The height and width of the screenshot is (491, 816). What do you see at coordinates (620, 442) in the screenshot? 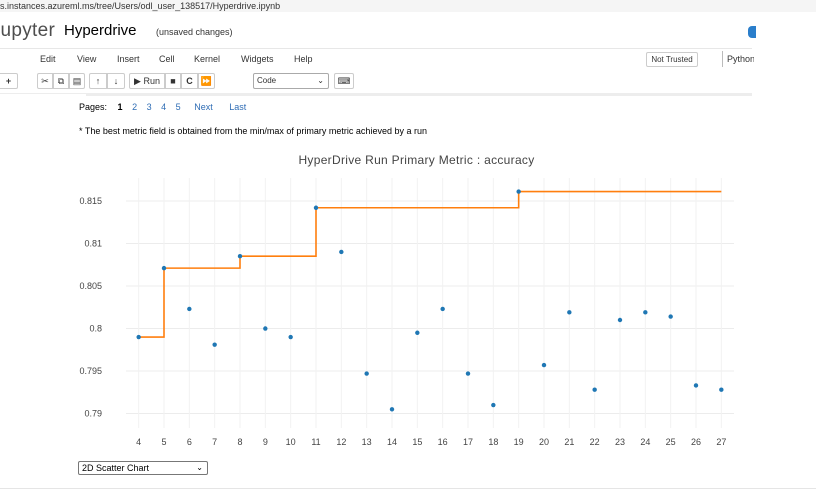
I see `x-tick-label: 23` at bounding box center [620, 442].